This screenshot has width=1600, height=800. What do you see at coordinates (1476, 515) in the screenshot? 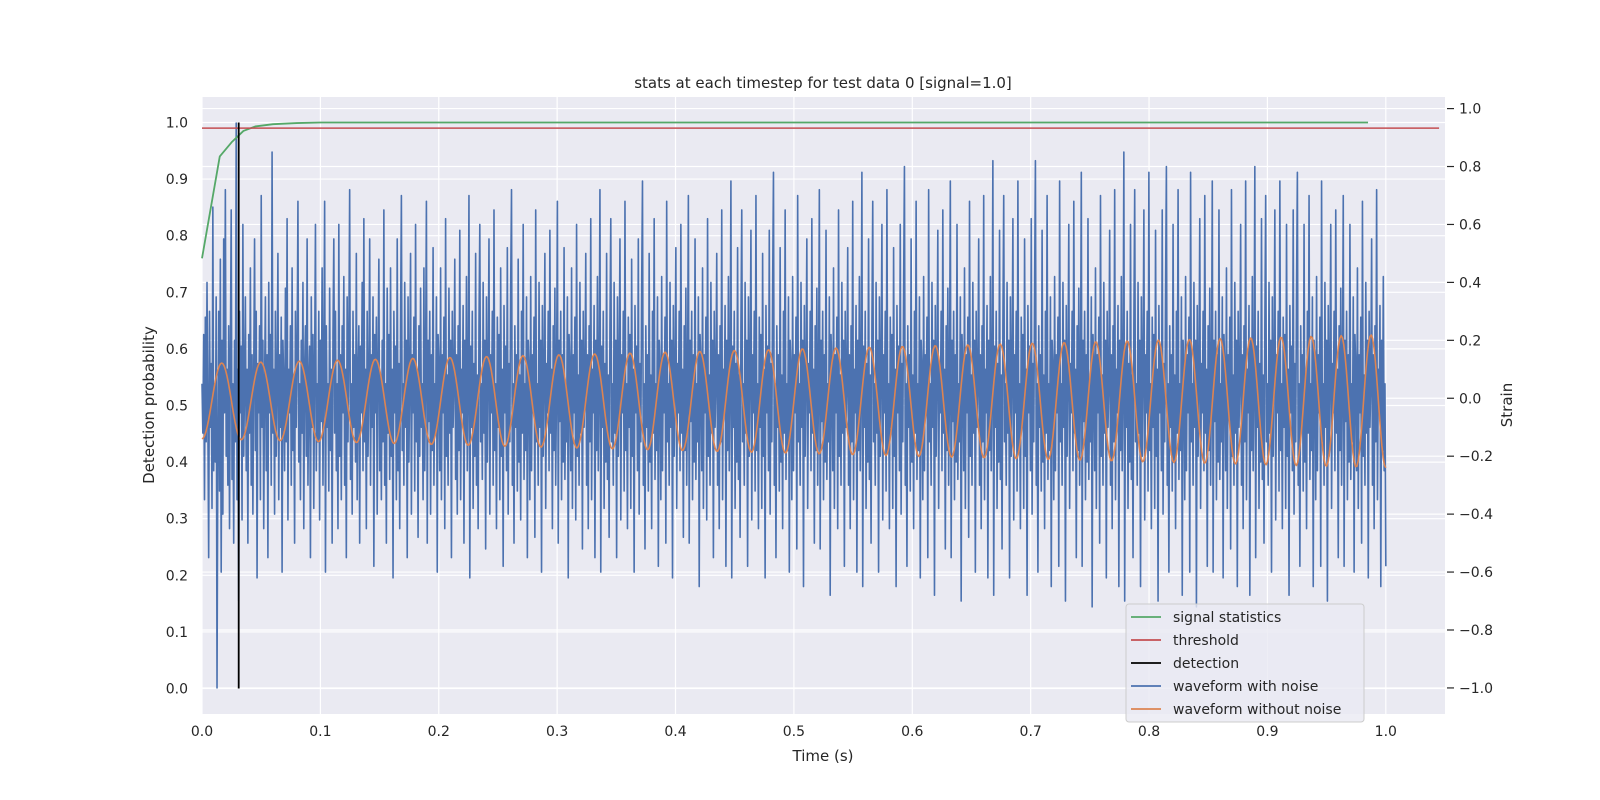
I see `y2-tick-label: −0.4` at bounding box center [1476, 515].